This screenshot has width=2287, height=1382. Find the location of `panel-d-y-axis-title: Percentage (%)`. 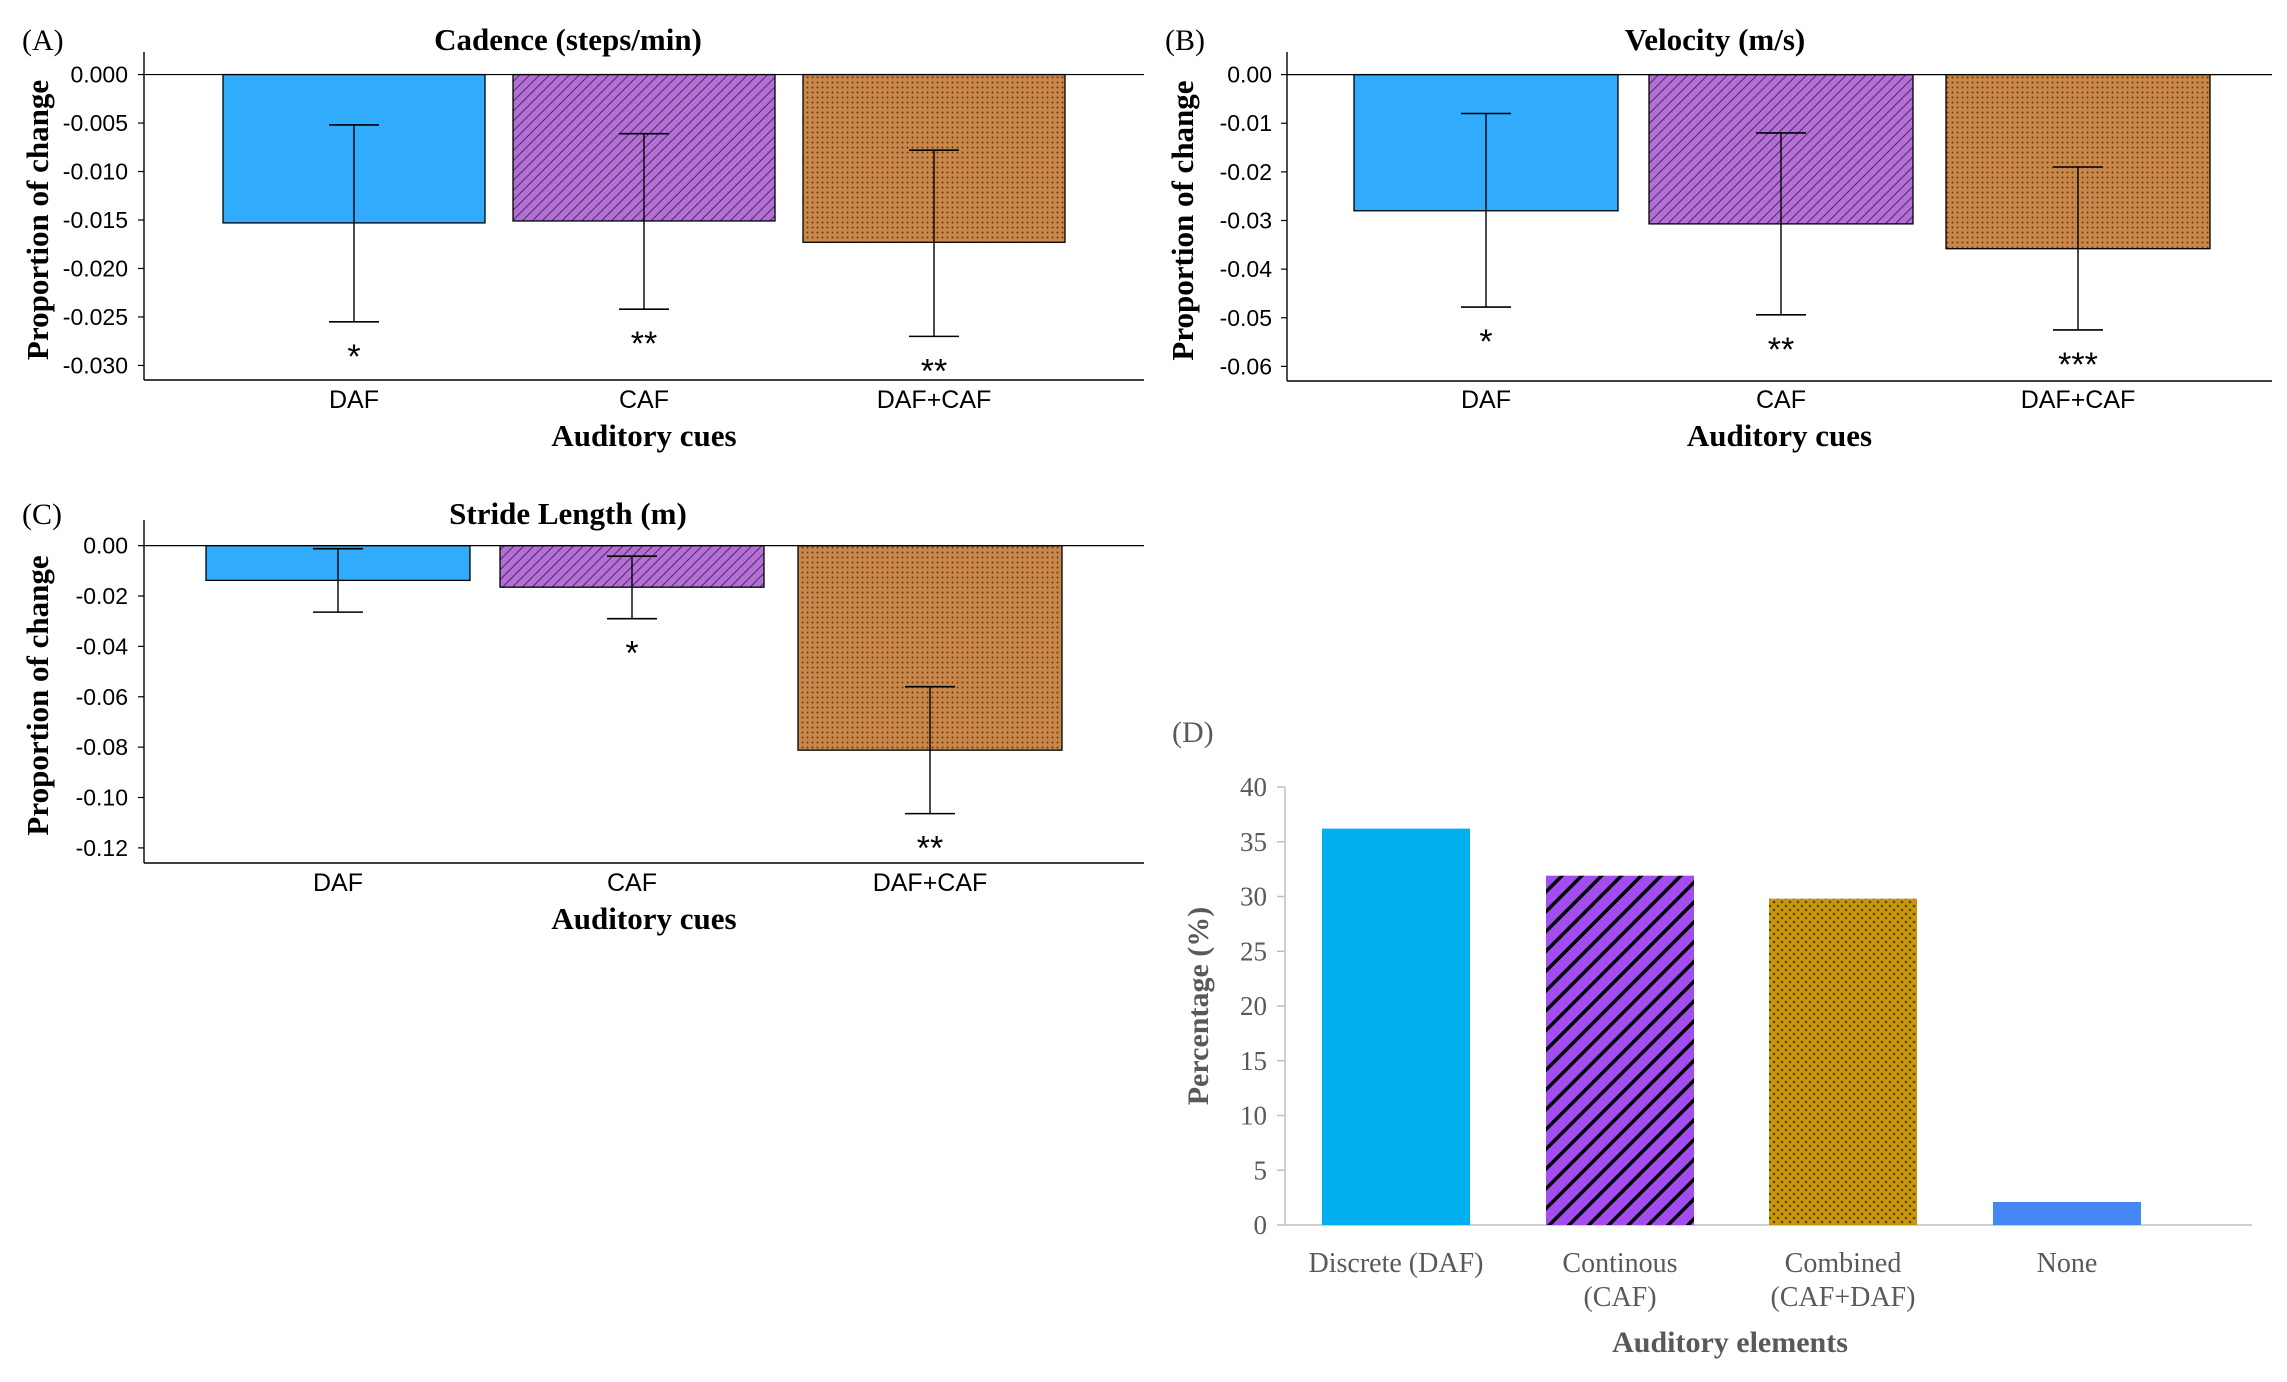

panel-d-y-axis-title: Percentage (%) is located at coordinates (1198, 1006).